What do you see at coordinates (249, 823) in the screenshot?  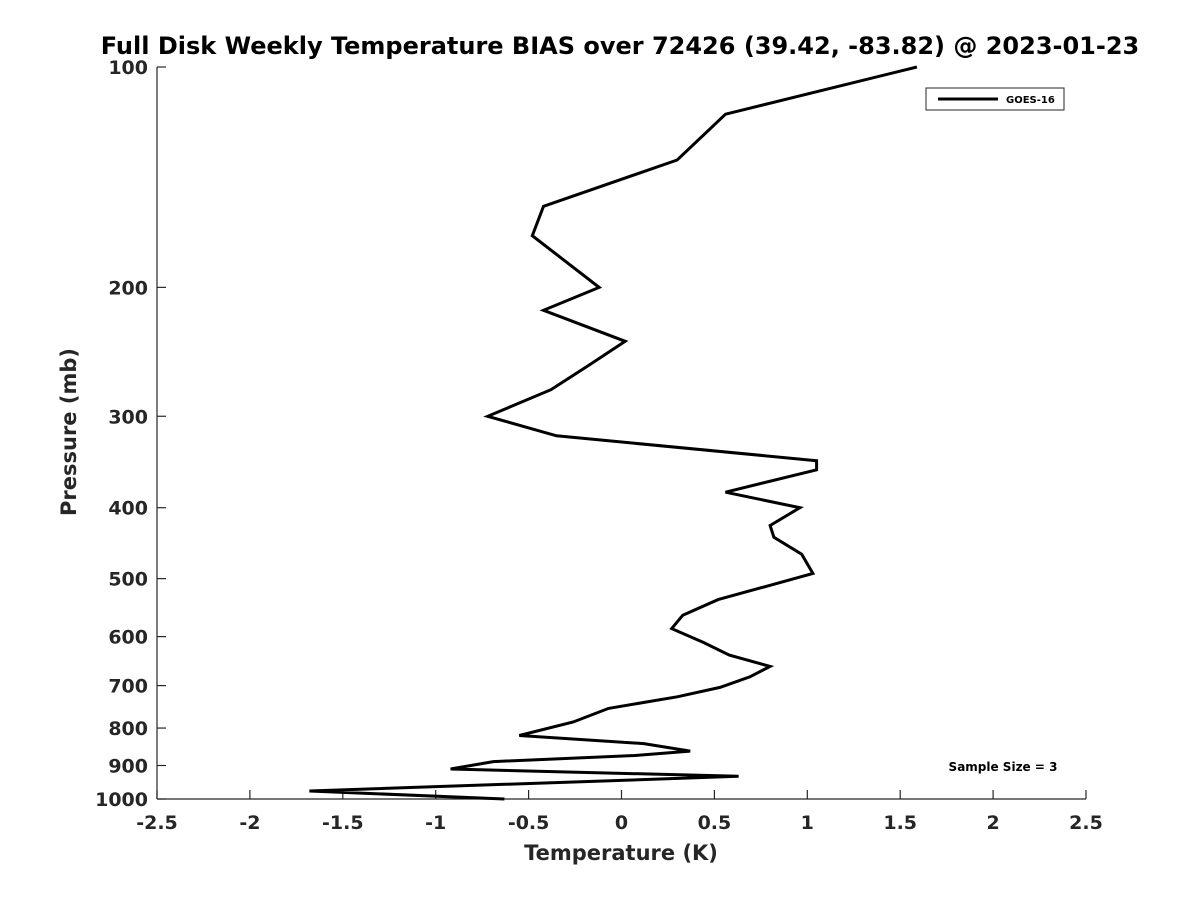 I see `x-tick-label: -2` at bounding box center [249, 823].